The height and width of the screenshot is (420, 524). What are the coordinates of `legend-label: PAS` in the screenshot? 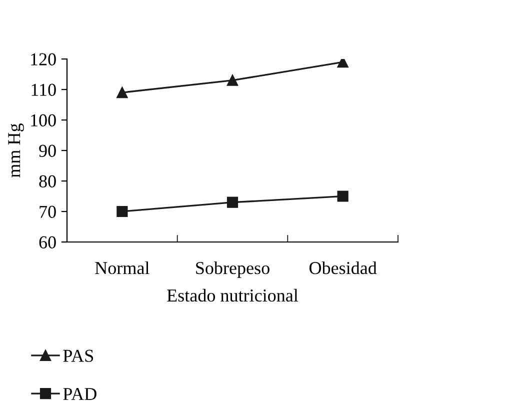 It's located at (78, 356).